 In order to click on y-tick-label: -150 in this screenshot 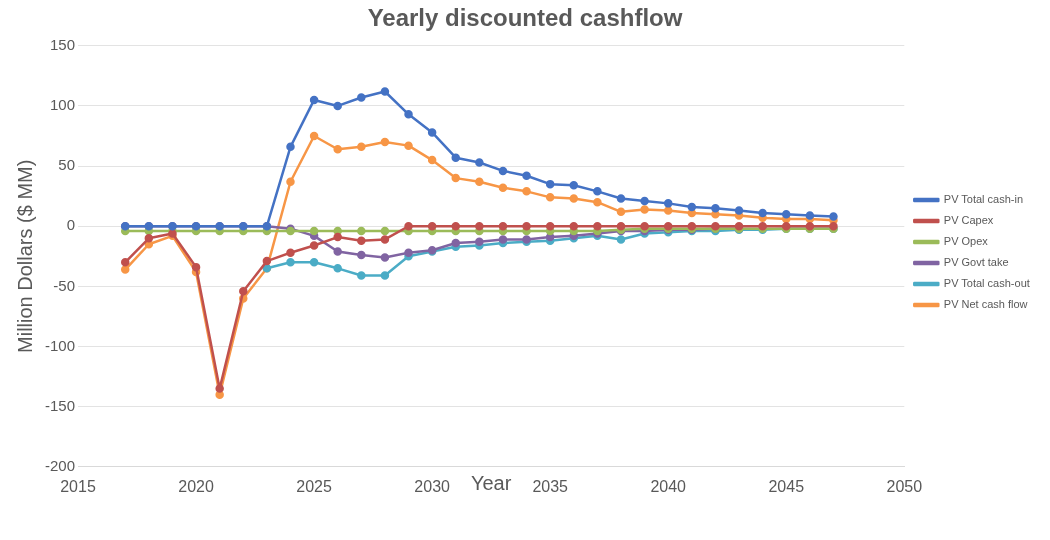, I will do `click(60, 405)`.